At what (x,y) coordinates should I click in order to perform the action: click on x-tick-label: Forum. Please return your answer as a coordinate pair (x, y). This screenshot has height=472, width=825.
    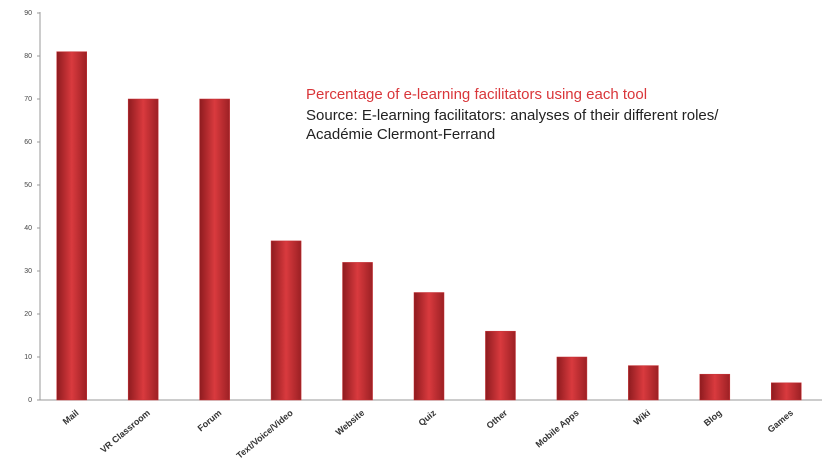
    Looking at the image, I should click on (210, 421).